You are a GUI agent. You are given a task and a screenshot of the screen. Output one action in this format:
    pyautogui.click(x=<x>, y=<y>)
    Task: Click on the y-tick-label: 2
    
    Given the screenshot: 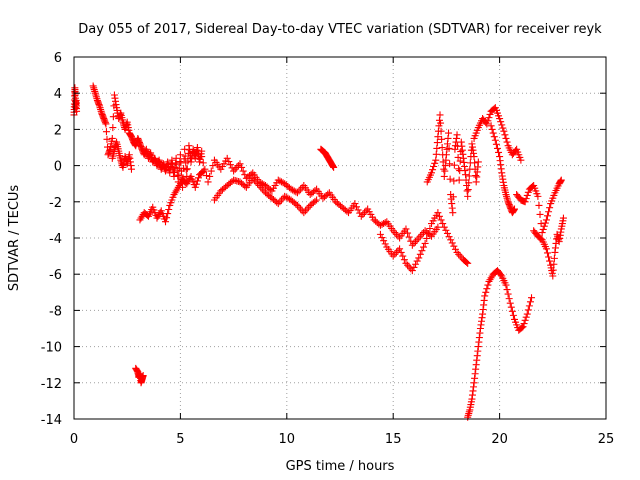 What is the action you would take?
    pyautogui.click(x=58, y=130)
    